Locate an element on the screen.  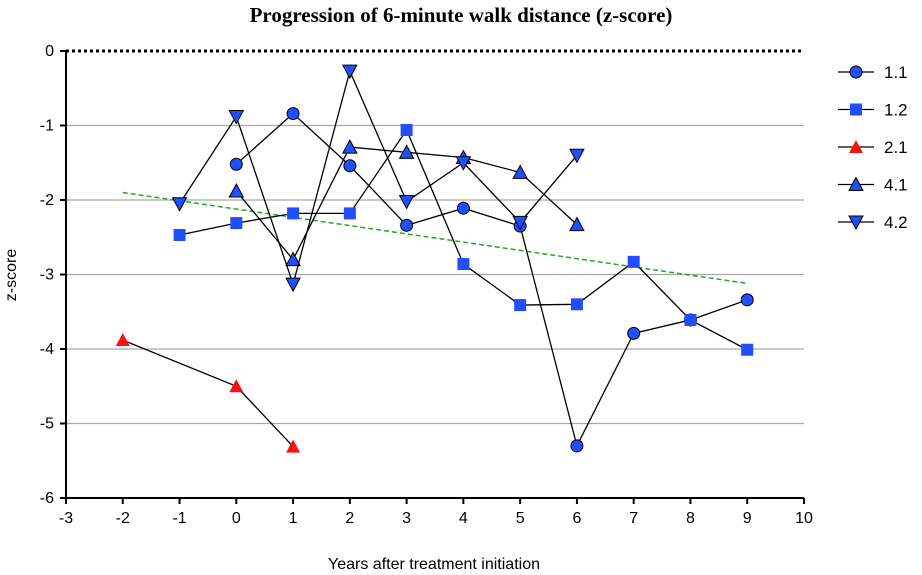
series-line is located at coordinates (208, 393).